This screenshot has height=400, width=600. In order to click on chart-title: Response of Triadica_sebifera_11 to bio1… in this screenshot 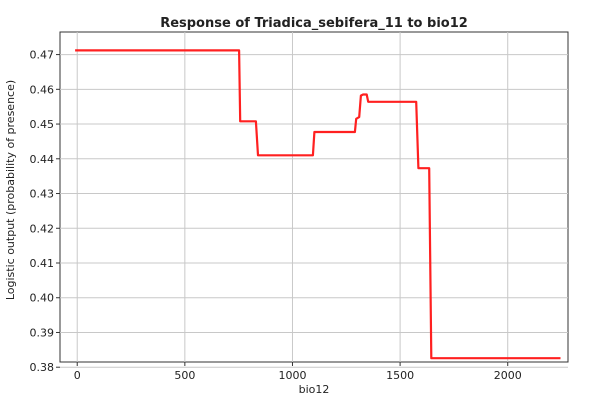, I will do `click(314, 23)`.